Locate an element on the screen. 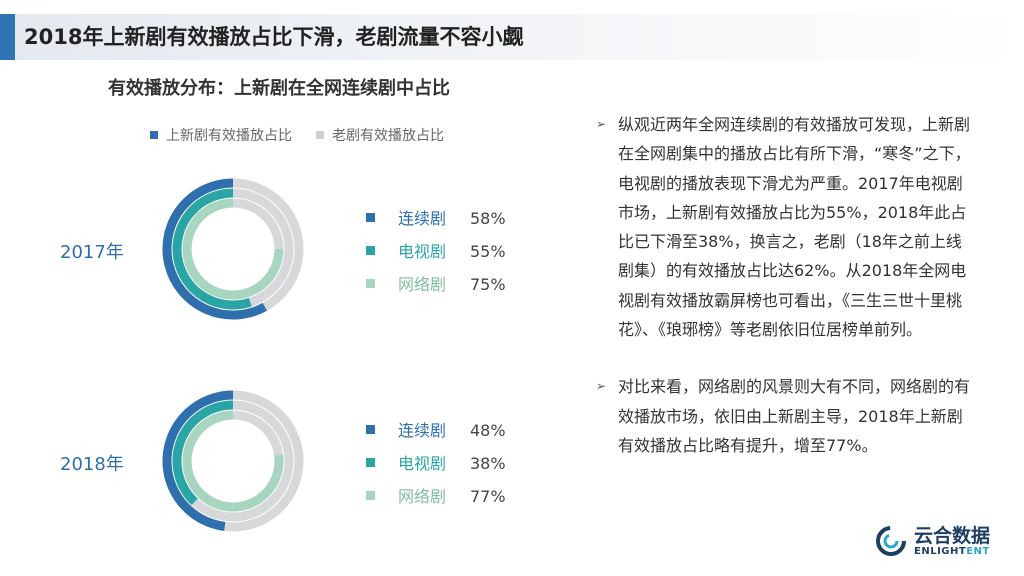  brand-name-en: ENLIGHTENT is located at coordinates (952, 551).